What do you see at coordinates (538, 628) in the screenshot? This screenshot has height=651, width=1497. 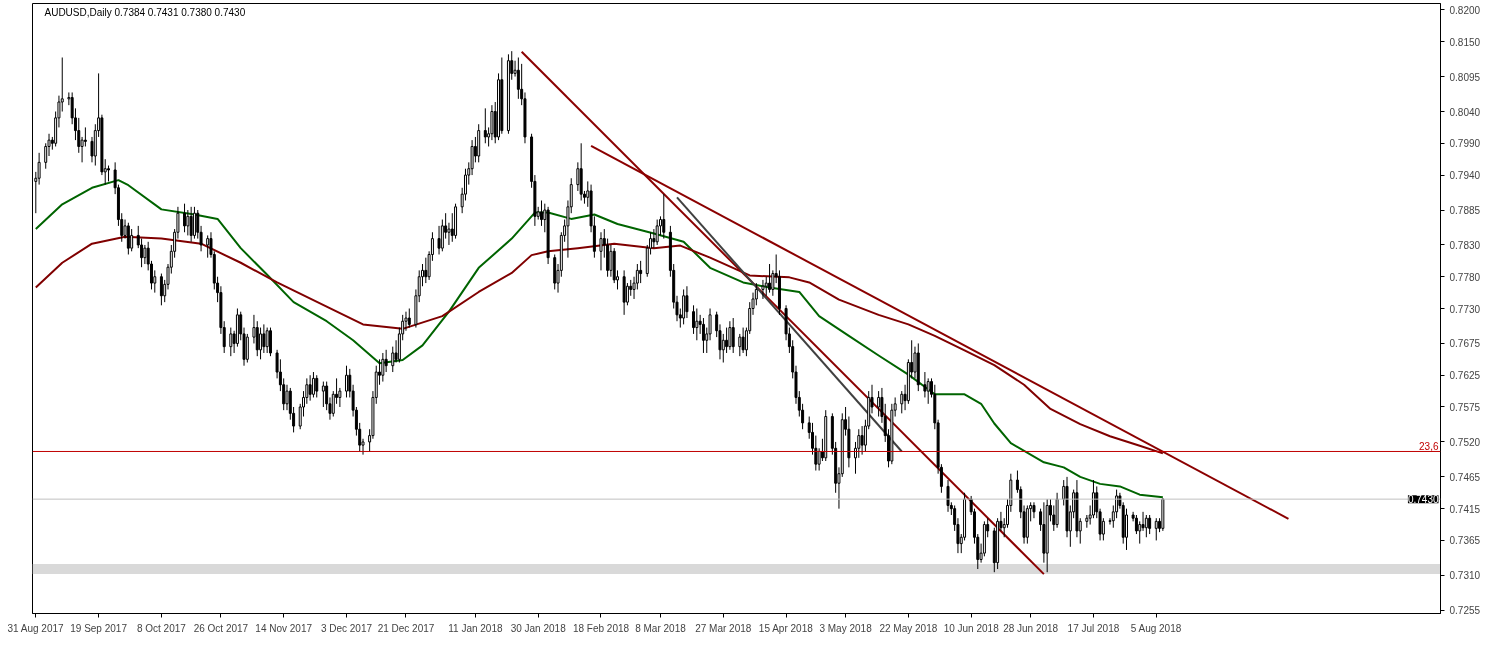 I see `x-tick-label: 30 Jan 2018` at bounding box center [538, 628].